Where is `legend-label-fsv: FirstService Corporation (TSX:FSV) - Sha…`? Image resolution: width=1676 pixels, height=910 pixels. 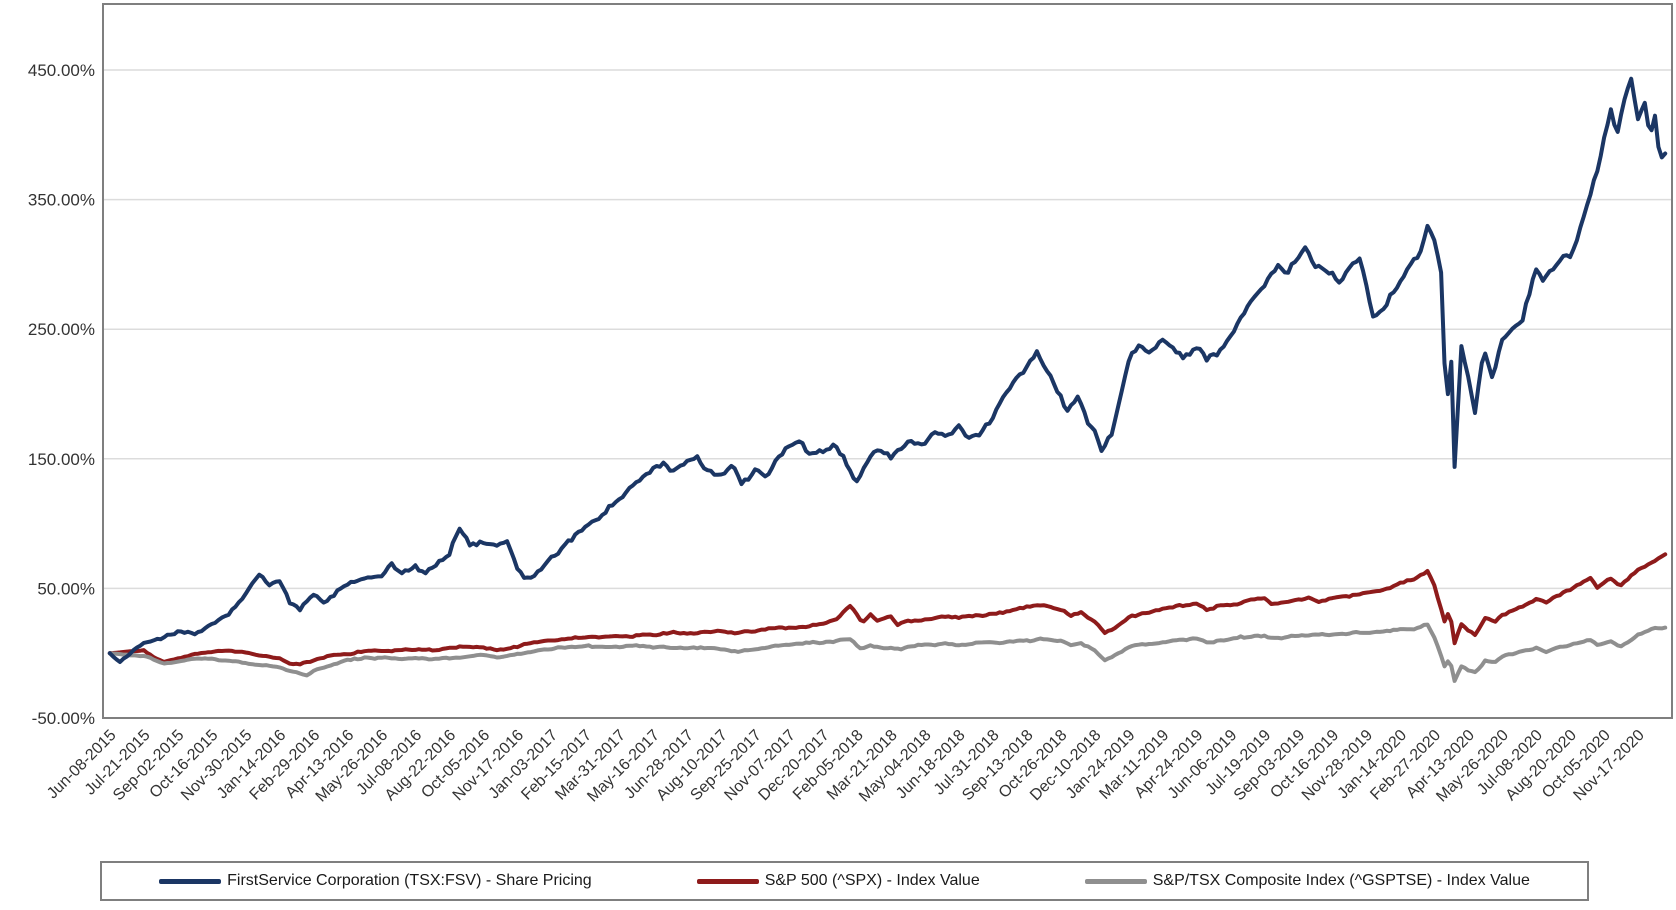
legend-label-fsv: FirstService Corporation (TSX:FSV) - Sha… is located at coordinates (409, 880).